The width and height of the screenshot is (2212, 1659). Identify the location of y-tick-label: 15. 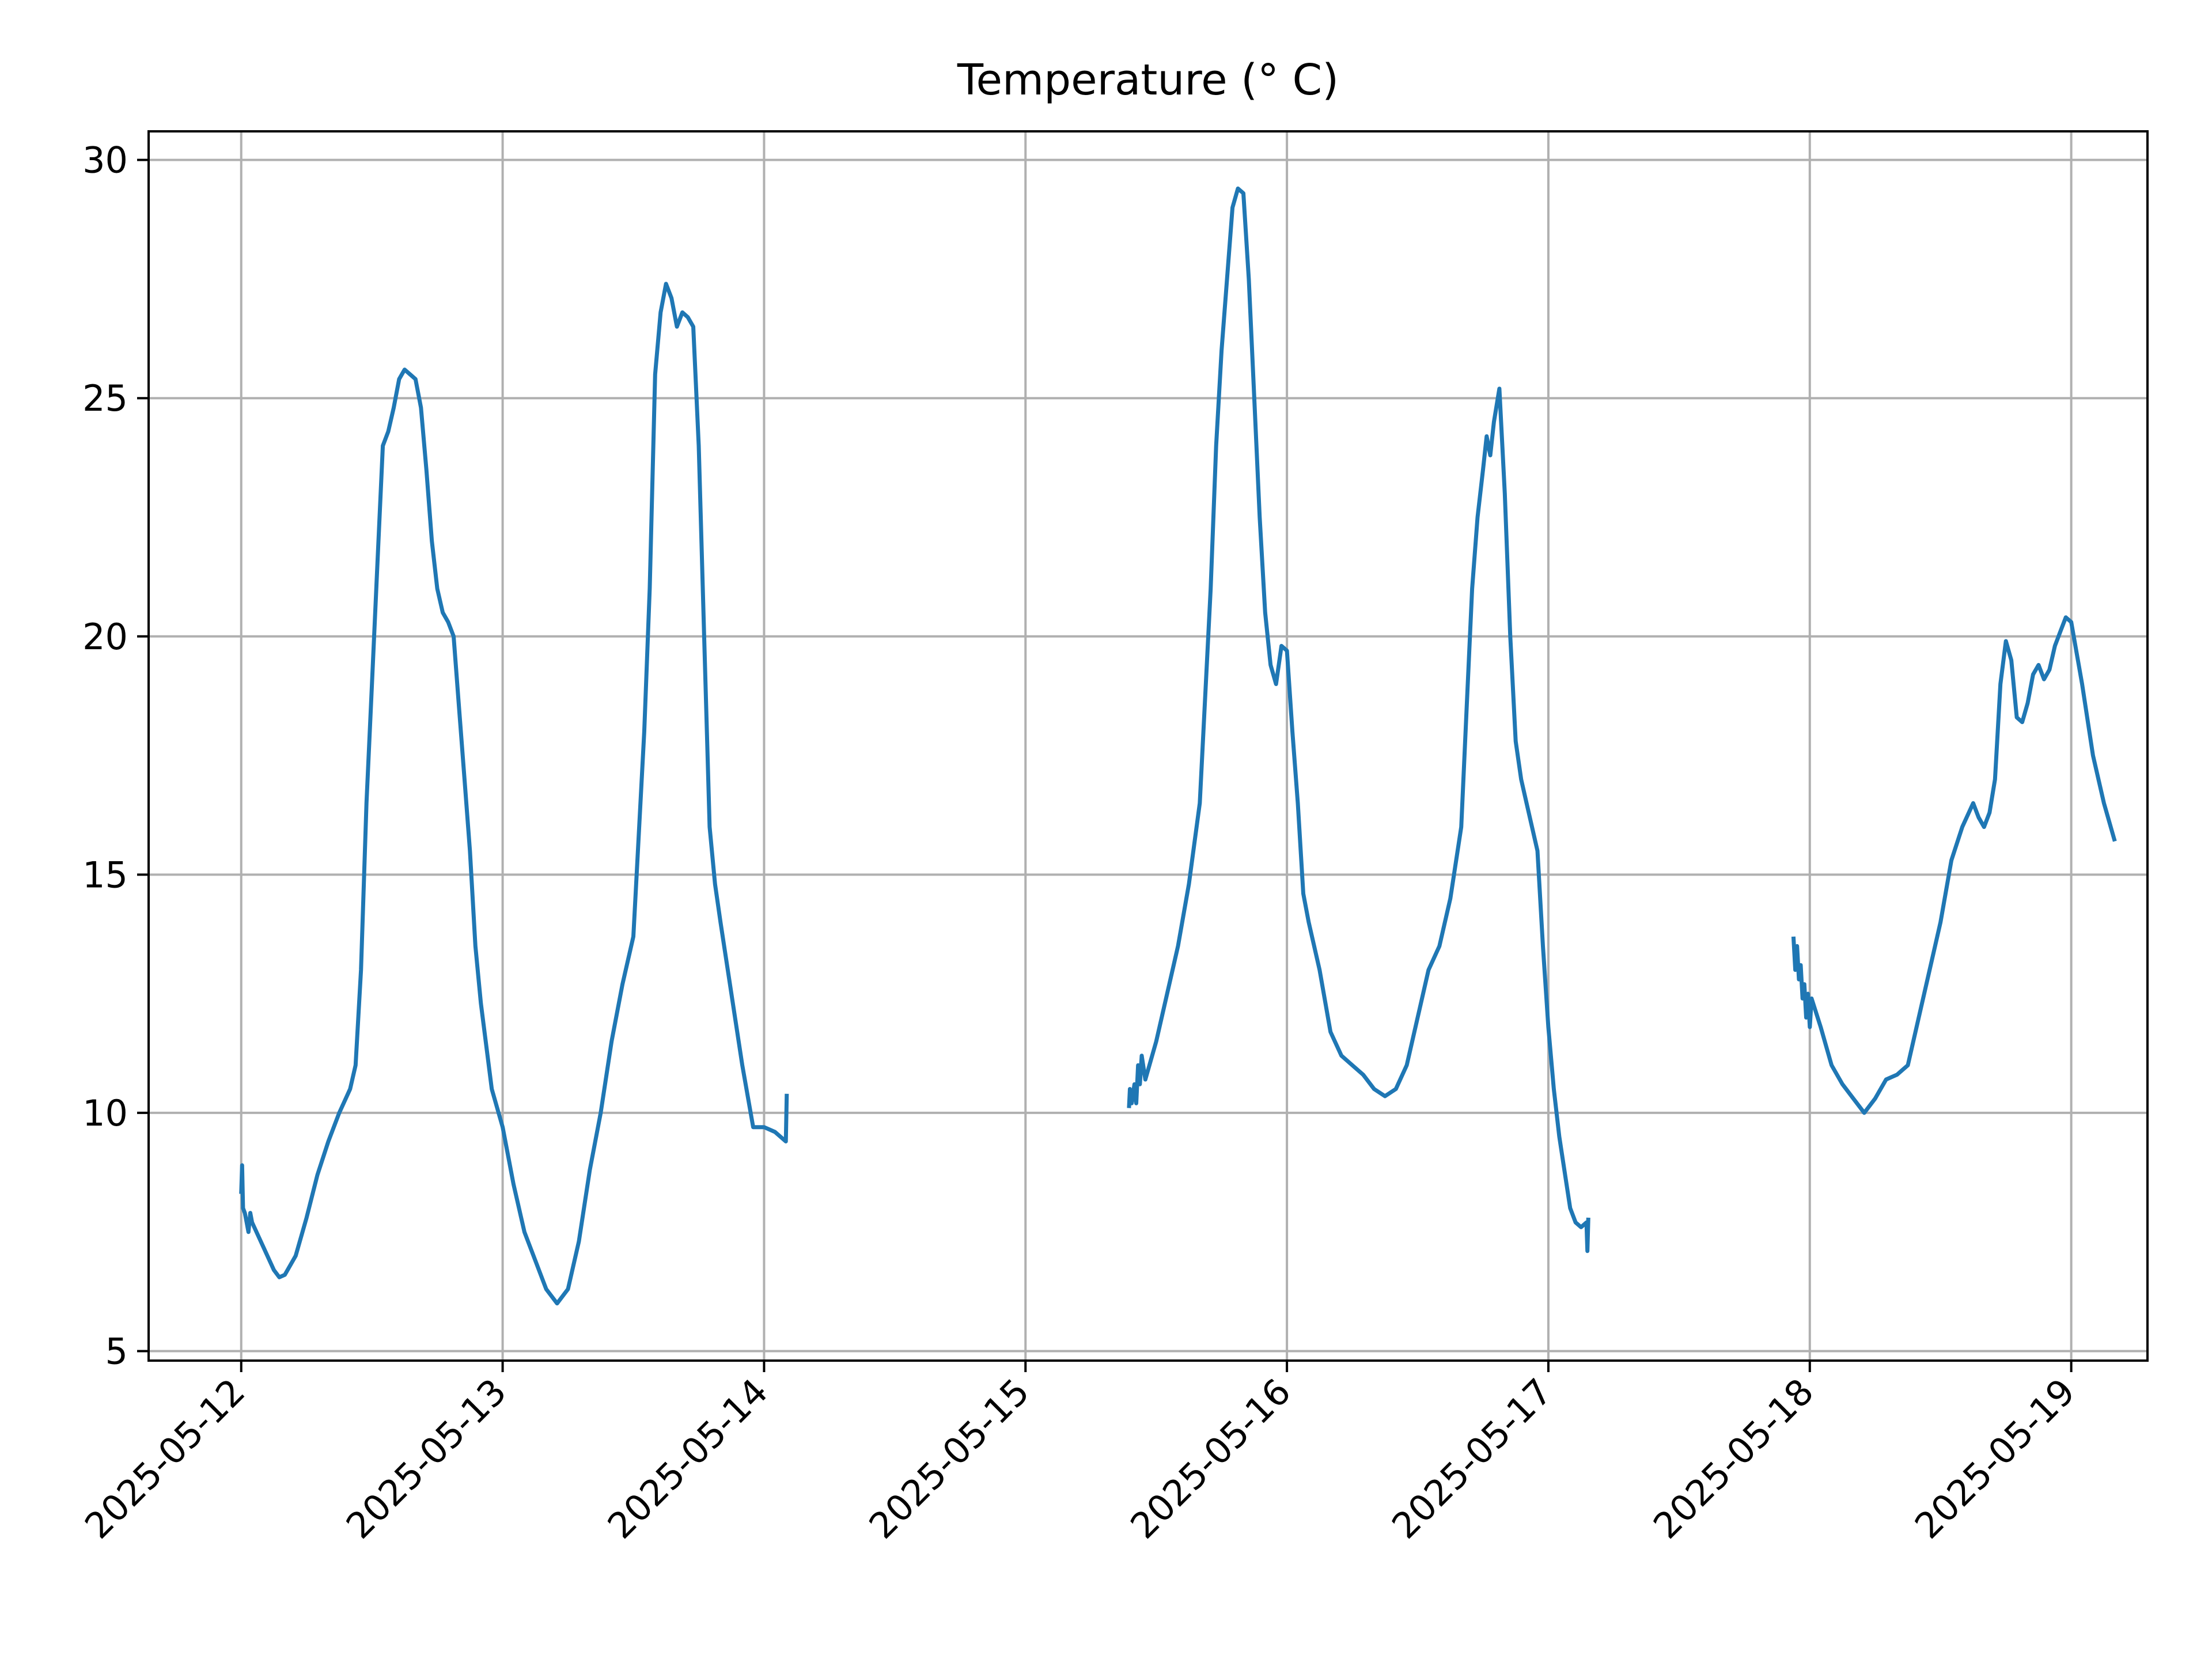
(105, 875).